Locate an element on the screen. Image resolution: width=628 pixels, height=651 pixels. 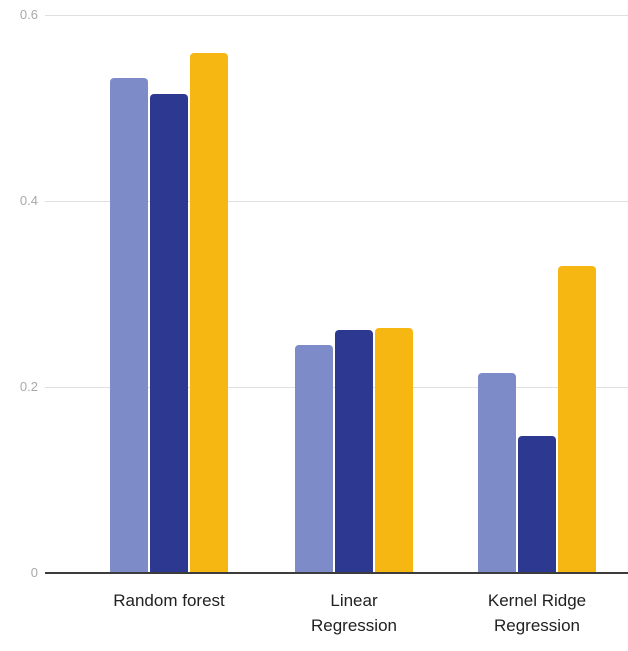
x-category-label: Random forest is located at coordinates (169, 600).